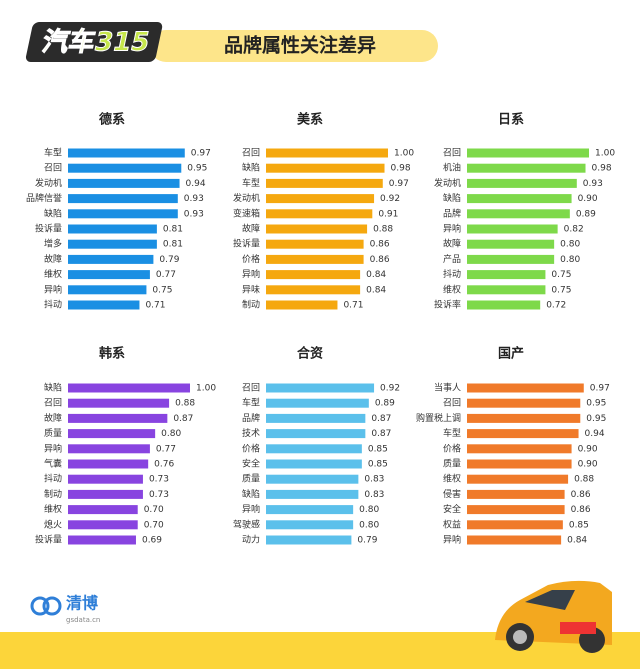 The height and width of the screenshot is (669, 640). What do you see at coordinates (300, 45) in the screenshot?
I see `page-title: 品牌属性关注差异` at bounding box center [300, 45].